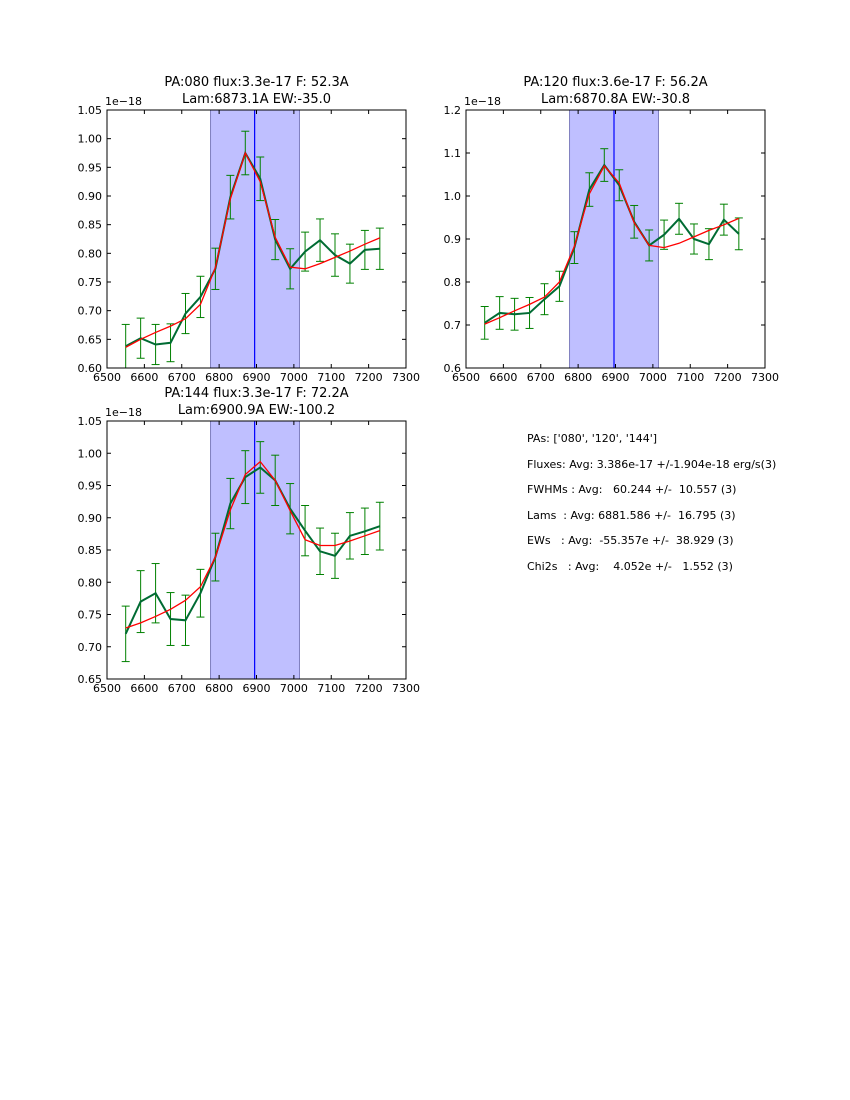  What do you see at coordinates (453, 282) in the screenshot?
I see `y-tick-label: 0.8` at bounding box center [453, 282].